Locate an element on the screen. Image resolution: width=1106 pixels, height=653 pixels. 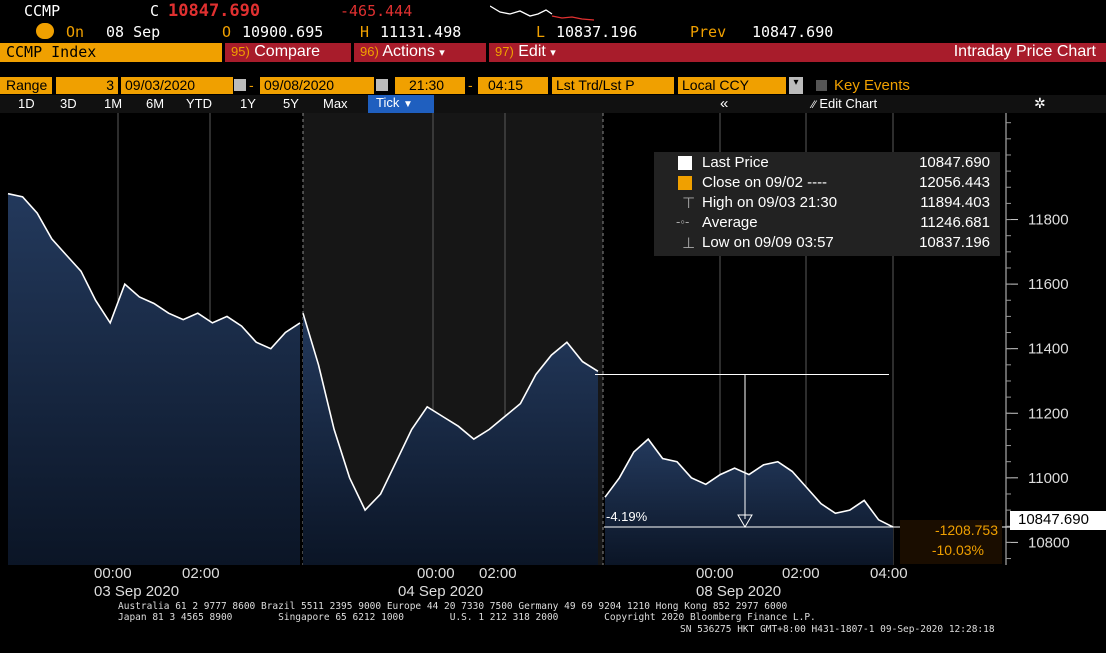
y-tick-label: 11600 is located at coordinates (1048, 284).